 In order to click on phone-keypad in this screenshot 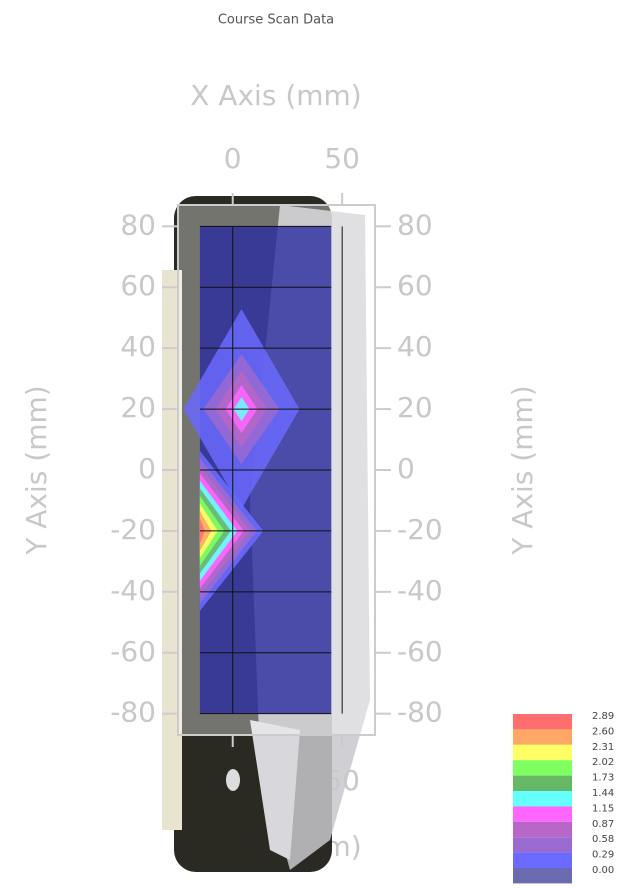, I will do `click(275, 790)`.